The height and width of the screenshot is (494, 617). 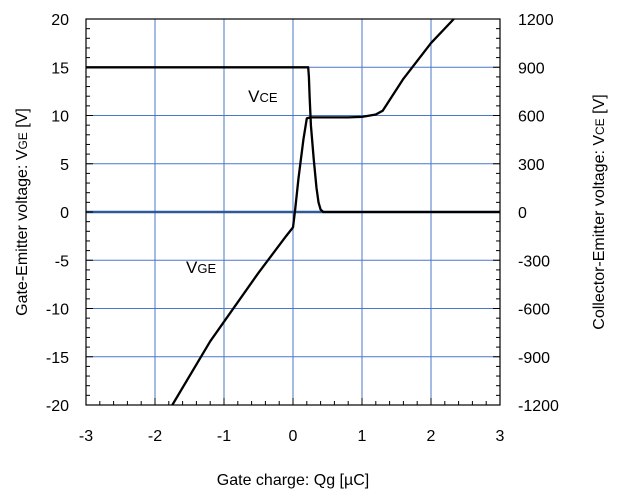 I want to click on y-right-tick-label: -300, so click(x=534, y=261).